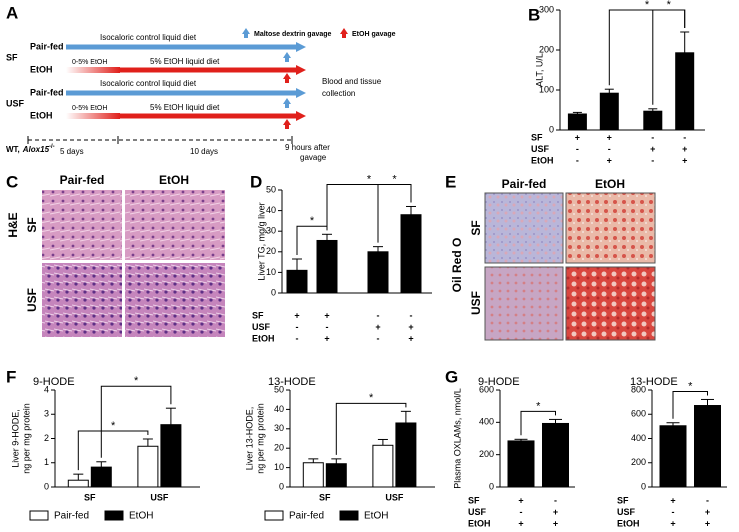 The width and height of the screenshot is (739, 532). What do you see at coordinates (47, 46) in the screenshot?
I see `arm-label: Pair-fed` at bounding box center [47, 46].